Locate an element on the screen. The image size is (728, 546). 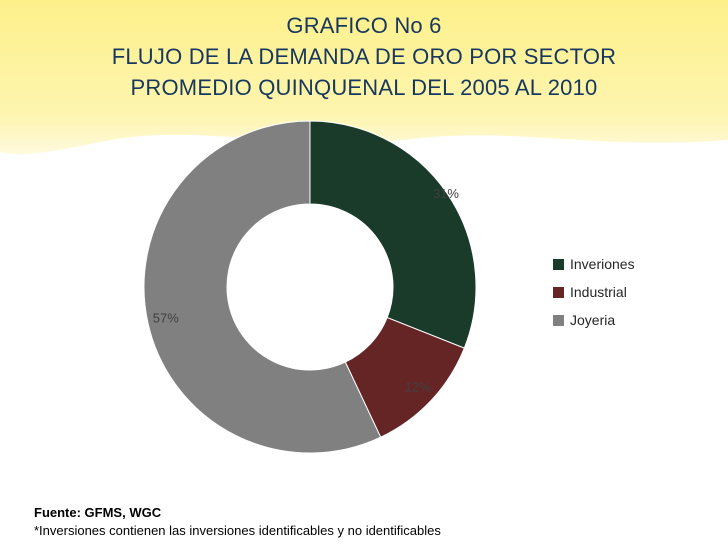
chart-legend: Inveriones Industrial Joyeria is located at coordinates (594, 292).